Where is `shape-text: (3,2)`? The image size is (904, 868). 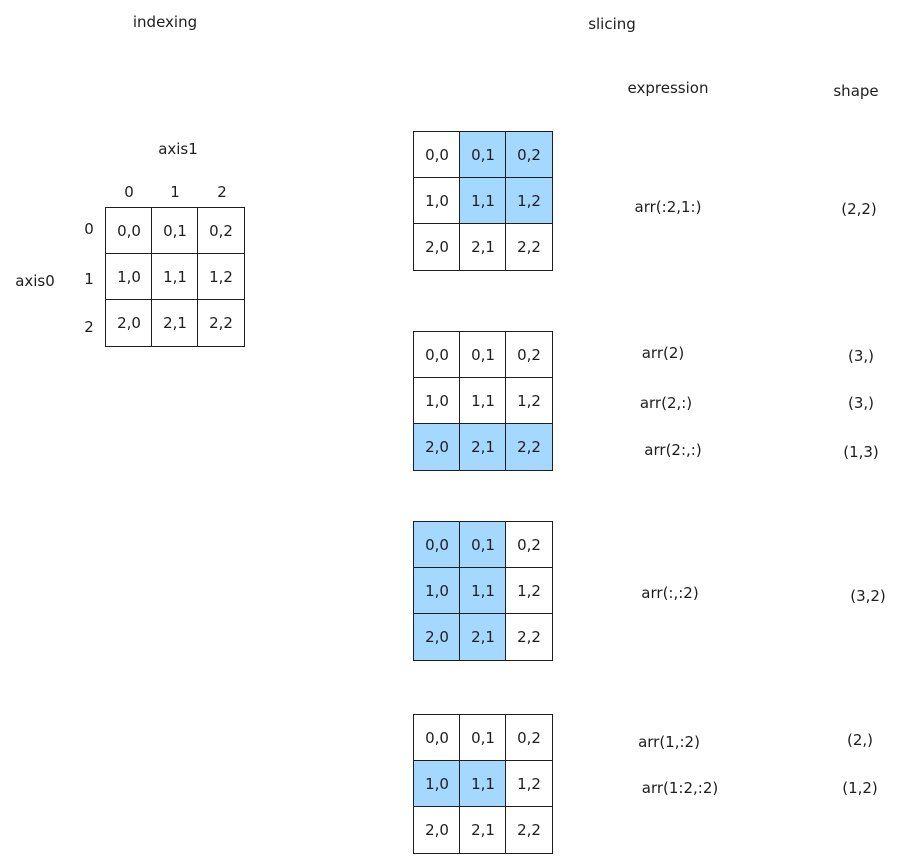 shape-text: (3,2) is located at coordinates (868, 596).